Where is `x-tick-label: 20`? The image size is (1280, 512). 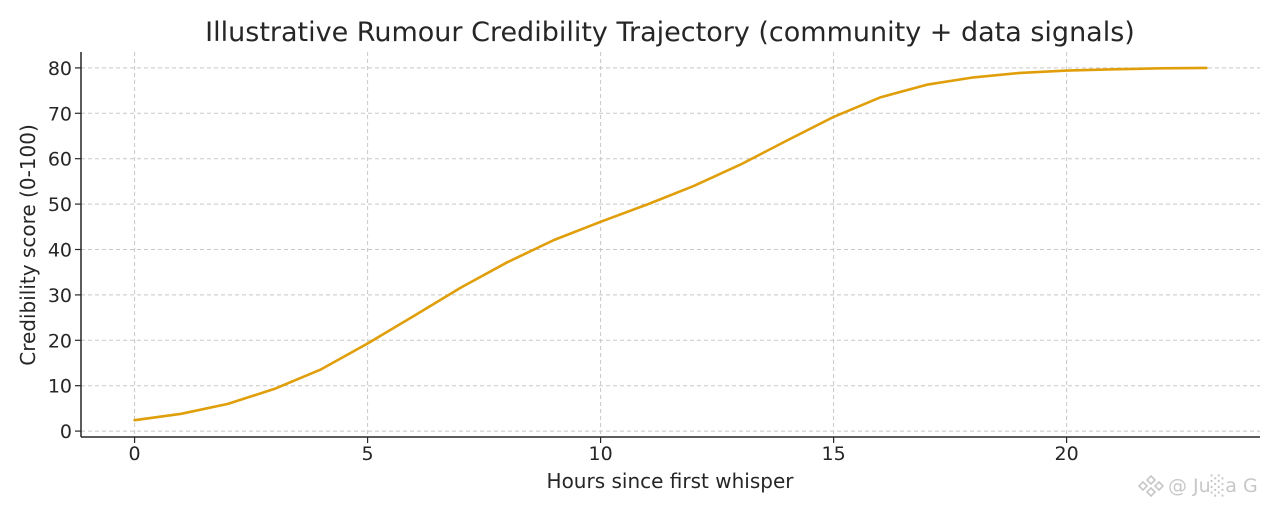 x-tick-label: 20 is located at coordinates (1067, 454).